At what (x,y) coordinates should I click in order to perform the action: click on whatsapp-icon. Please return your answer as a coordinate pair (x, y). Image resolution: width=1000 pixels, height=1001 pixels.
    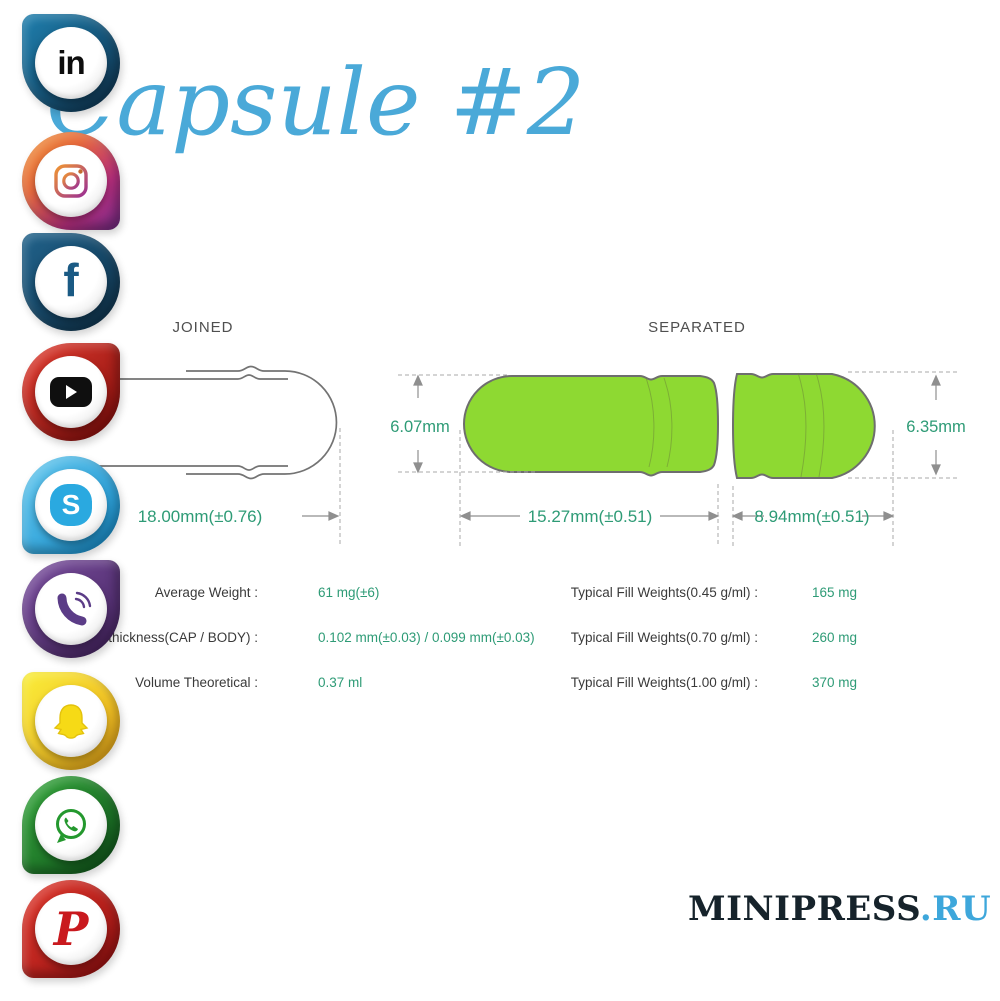
    Looking at the image, I should click on (71, 826).